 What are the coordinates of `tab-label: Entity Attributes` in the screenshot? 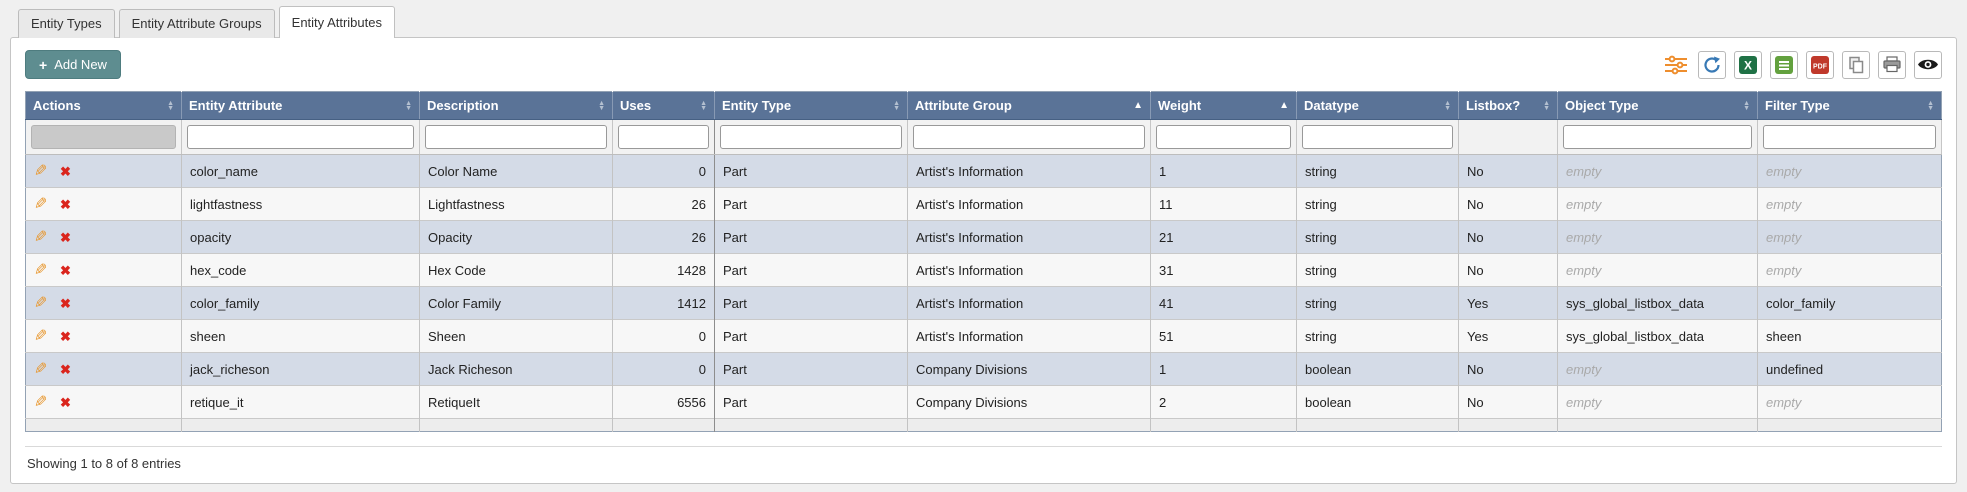 It's located at (336, 22).